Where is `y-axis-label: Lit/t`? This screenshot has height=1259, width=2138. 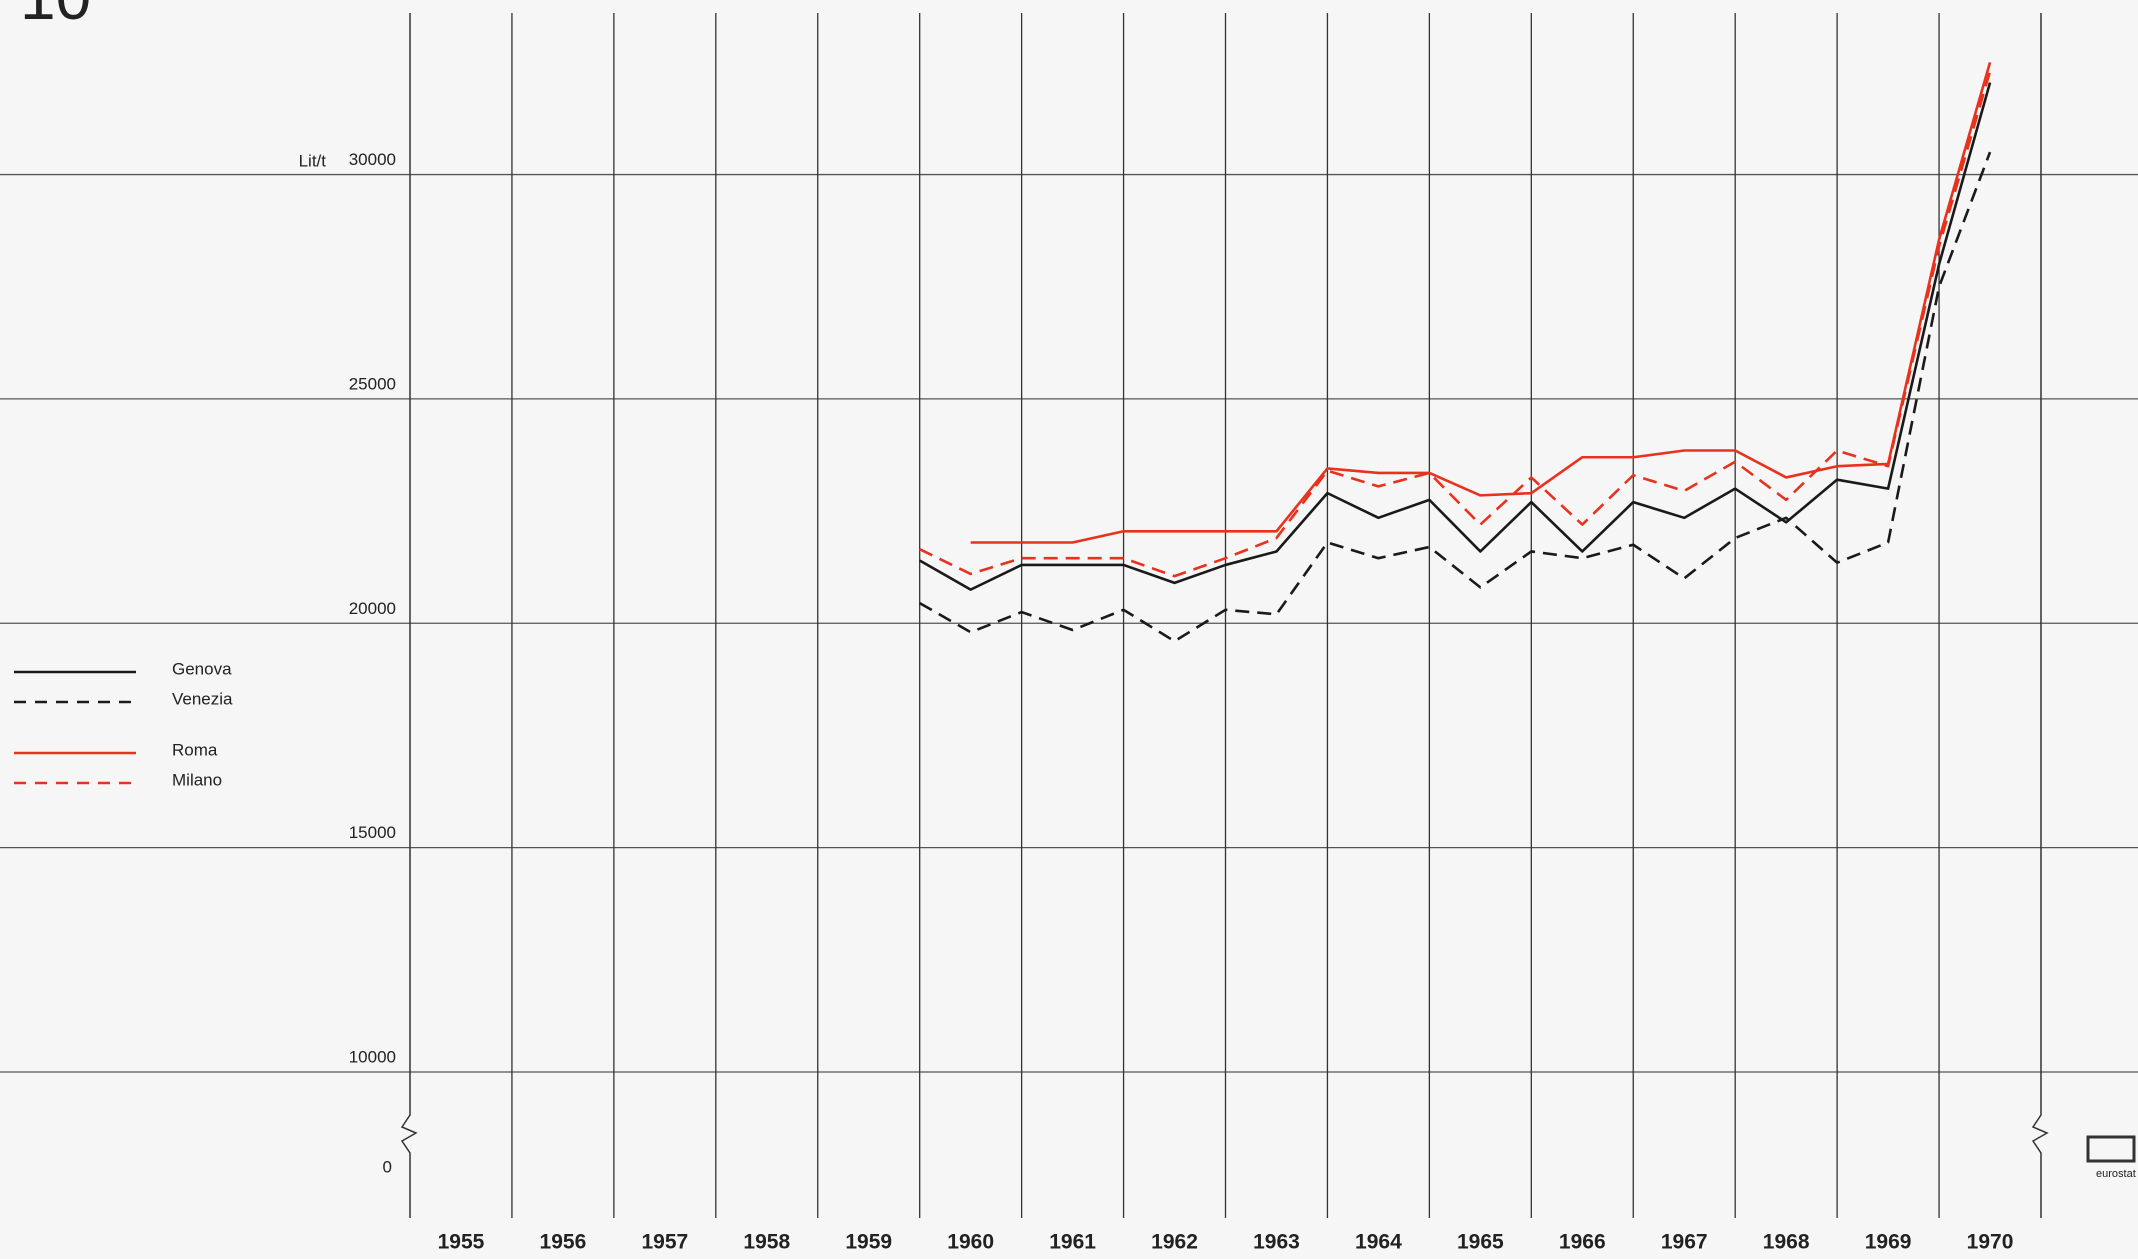
y-axis-label: Lit/t is located at coordinates (313, 160).